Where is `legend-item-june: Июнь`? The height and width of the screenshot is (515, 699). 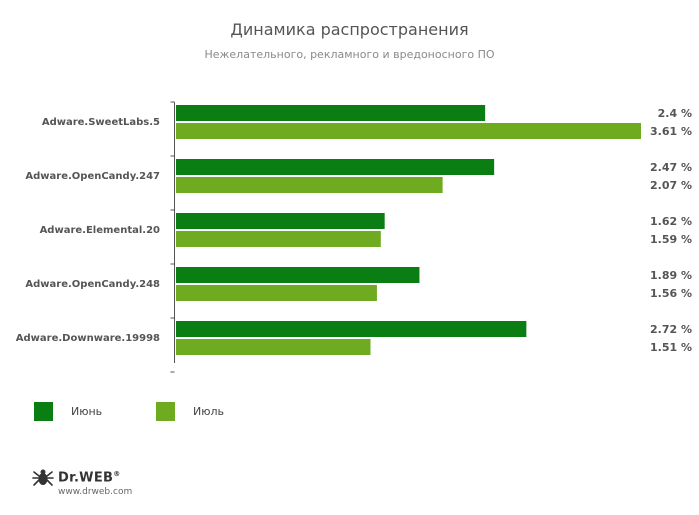
legend-item-june: Июнь is located at coordinates (68, 411).